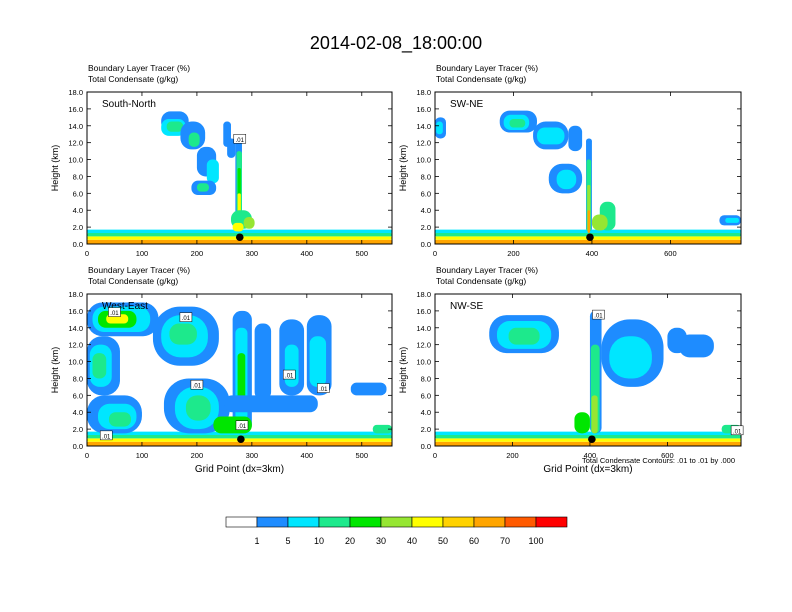 The image size is (792, 612). I want to click on colorbar-label: 50, so click(443, 541).